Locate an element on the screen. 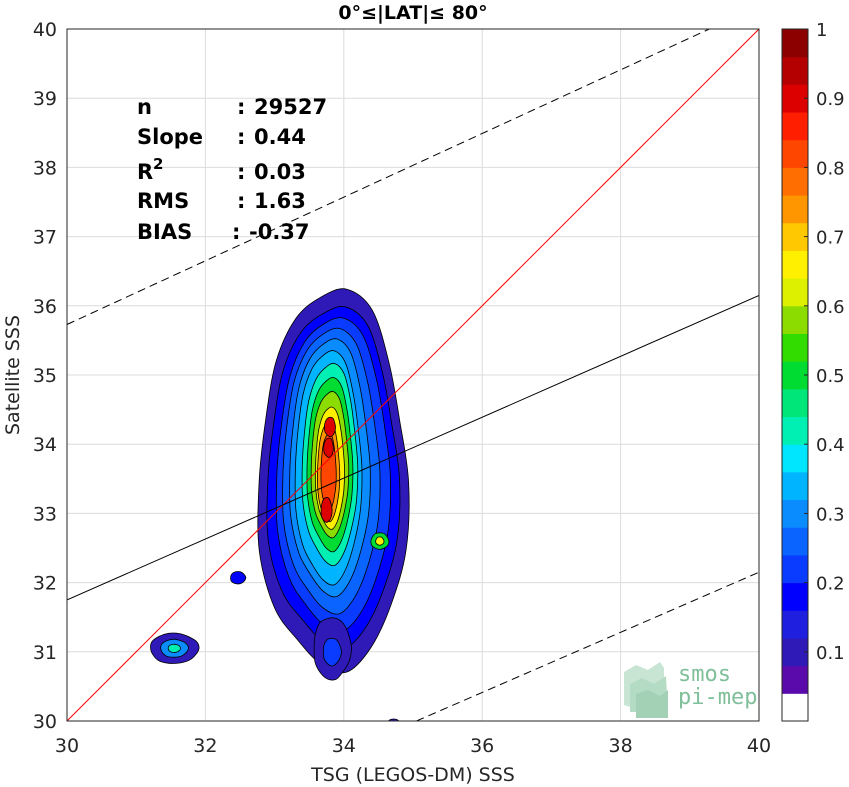 Image resolution: width=849 pixels, height=787 pixels. chart-title: 0°≤|LAT|≤ 80° is located at coordinates (412, 13).